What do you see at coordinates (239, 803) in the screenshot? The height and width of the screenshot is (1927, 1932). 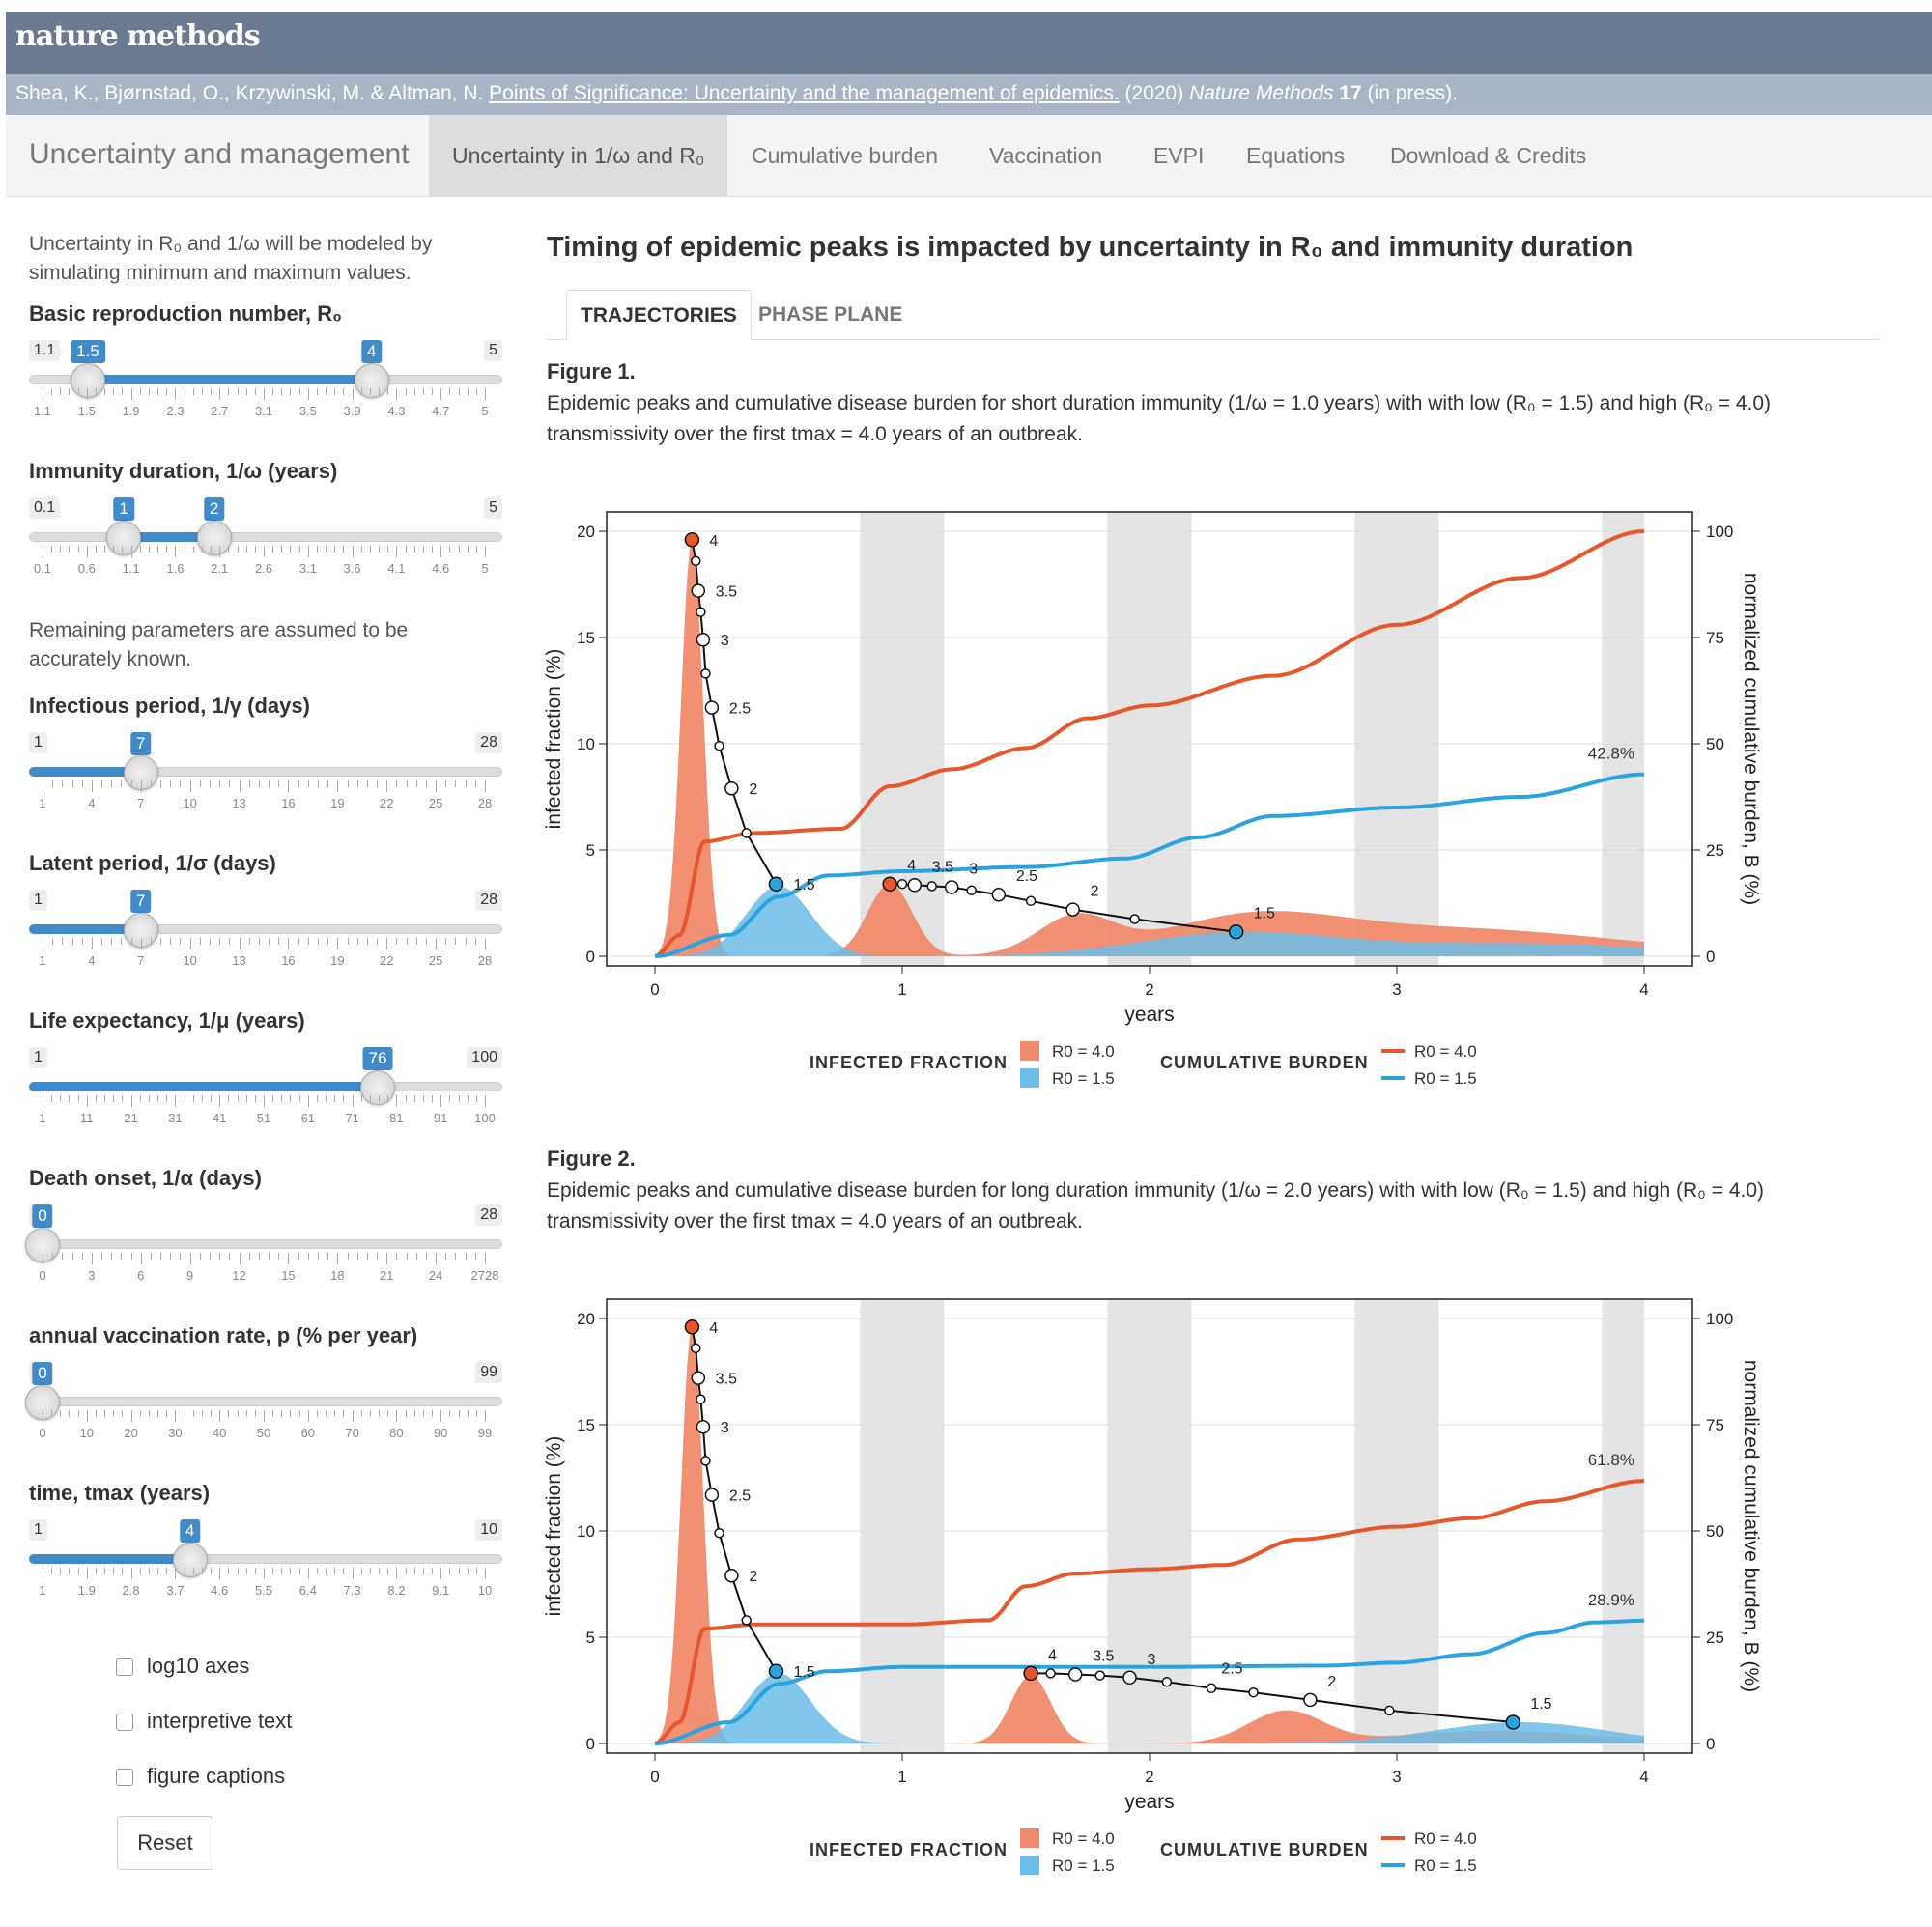 I see `slider-tick-label: 13` at bounding box center [239, 803].